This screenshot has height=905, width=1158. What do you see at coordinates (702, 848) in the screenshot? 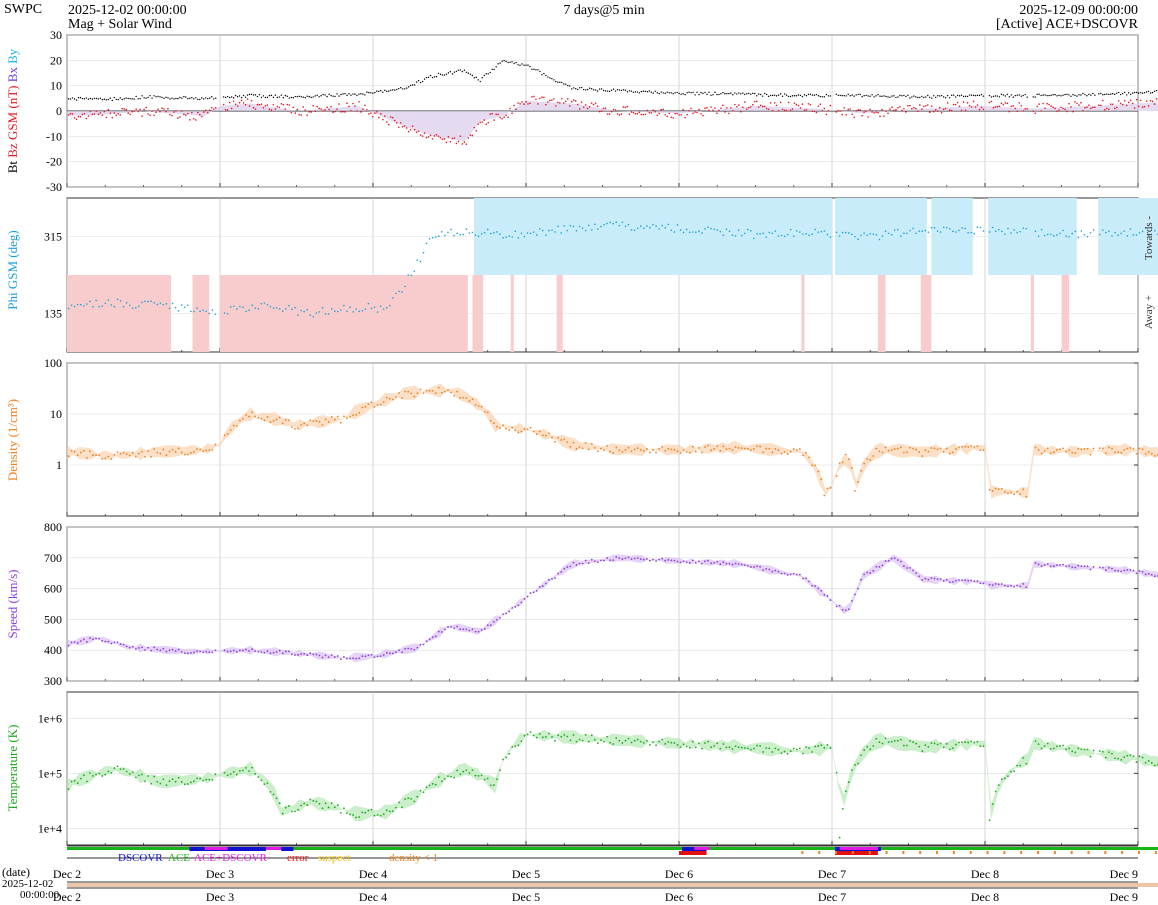
I see `status-acedscovr-segment` at bounding box center [702, 848].